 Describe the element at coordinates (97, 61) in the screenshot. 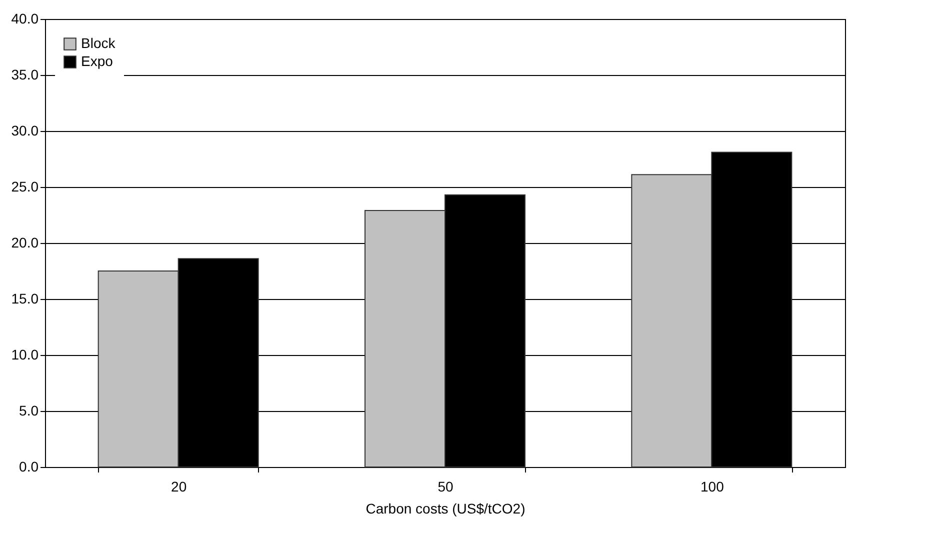

I see `legend-label: Expo` at that location.